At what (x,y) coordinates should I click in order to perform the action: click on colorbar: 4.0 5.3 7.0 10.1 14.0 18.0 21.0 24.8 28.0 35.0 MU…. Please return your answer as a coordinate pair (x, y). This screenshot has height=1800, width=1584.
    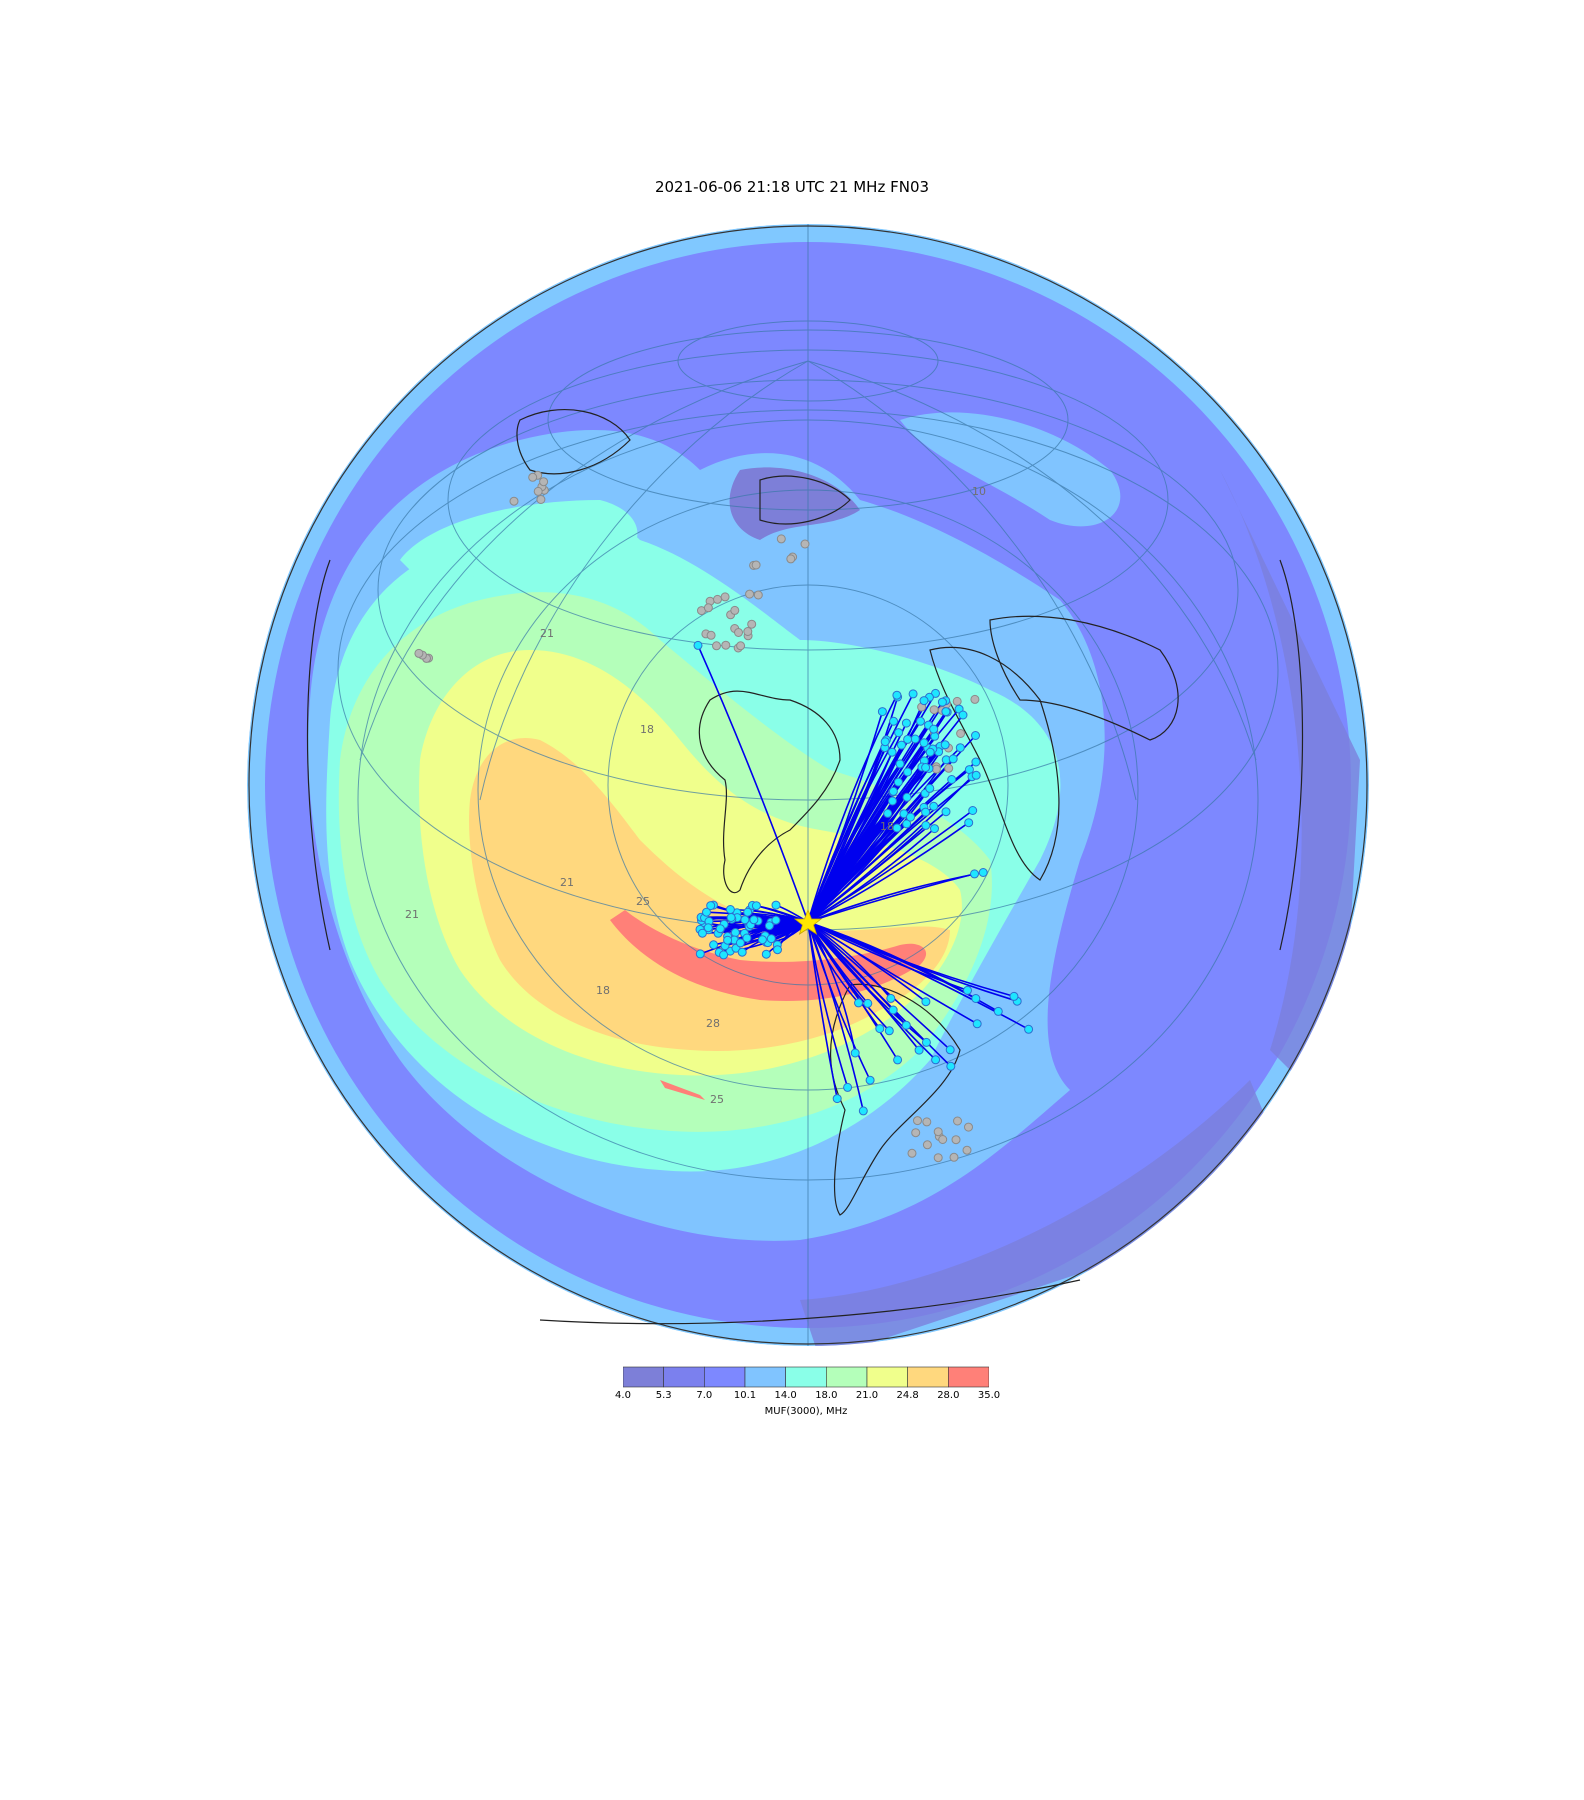
    Looking at the image, I should click on (807, 1397).